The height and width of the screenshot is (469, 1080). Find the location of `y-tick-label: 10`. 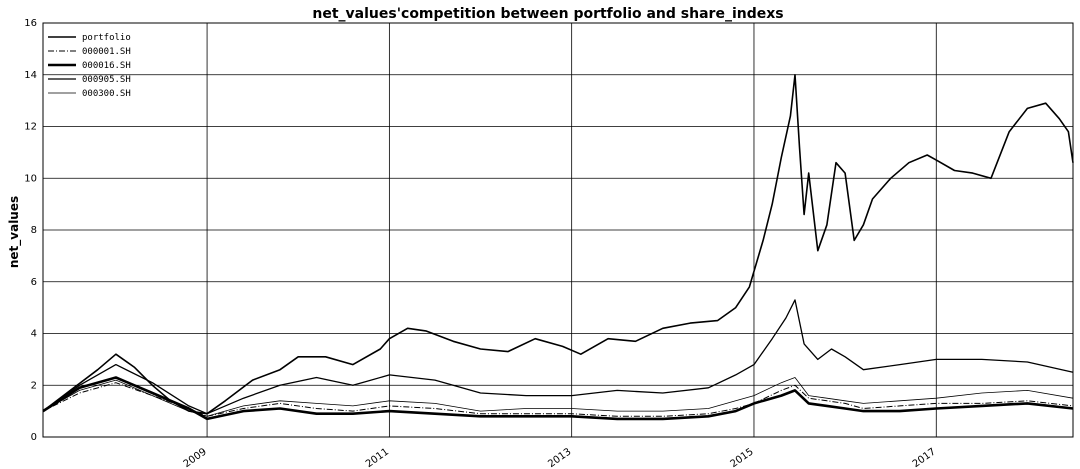

y-tick-label: 10 is located at coordinates (30, 178).